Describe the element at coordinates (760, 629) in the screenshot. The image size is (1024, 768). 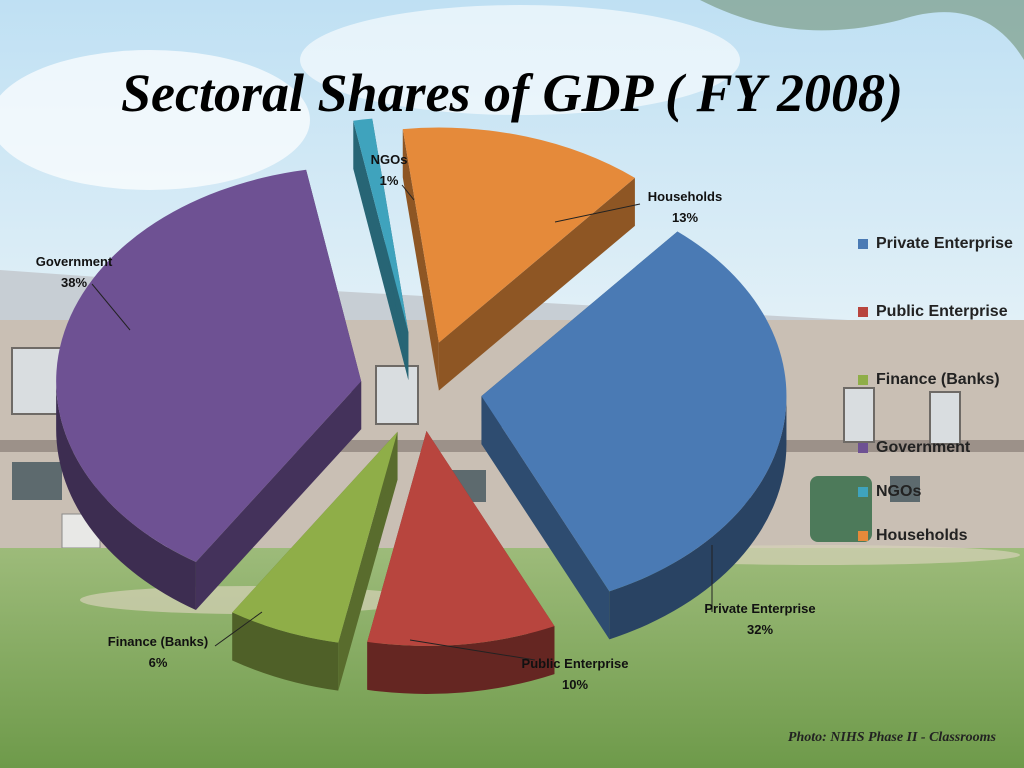
I see `data-label-value: 32%` at that location.